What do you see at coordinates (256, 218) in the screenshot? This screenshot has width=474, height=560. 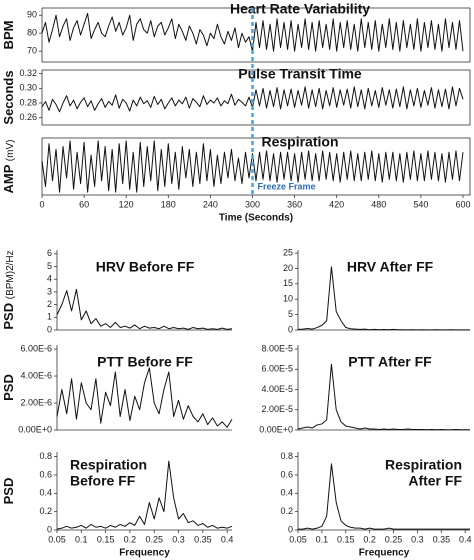 I see `x-axis-label: Time (Seconds)` at bounding box center [256, 218].